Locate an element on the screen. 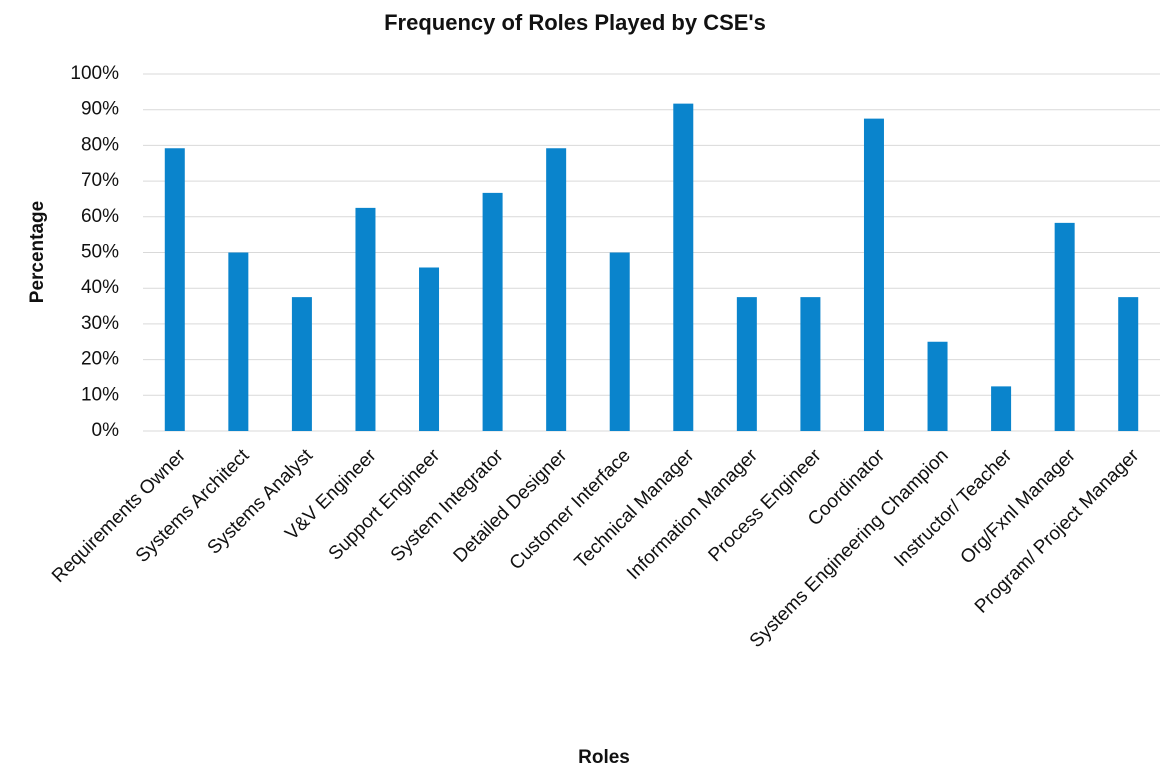  y-tick-label: 80% is located at coordinates (100, 144).